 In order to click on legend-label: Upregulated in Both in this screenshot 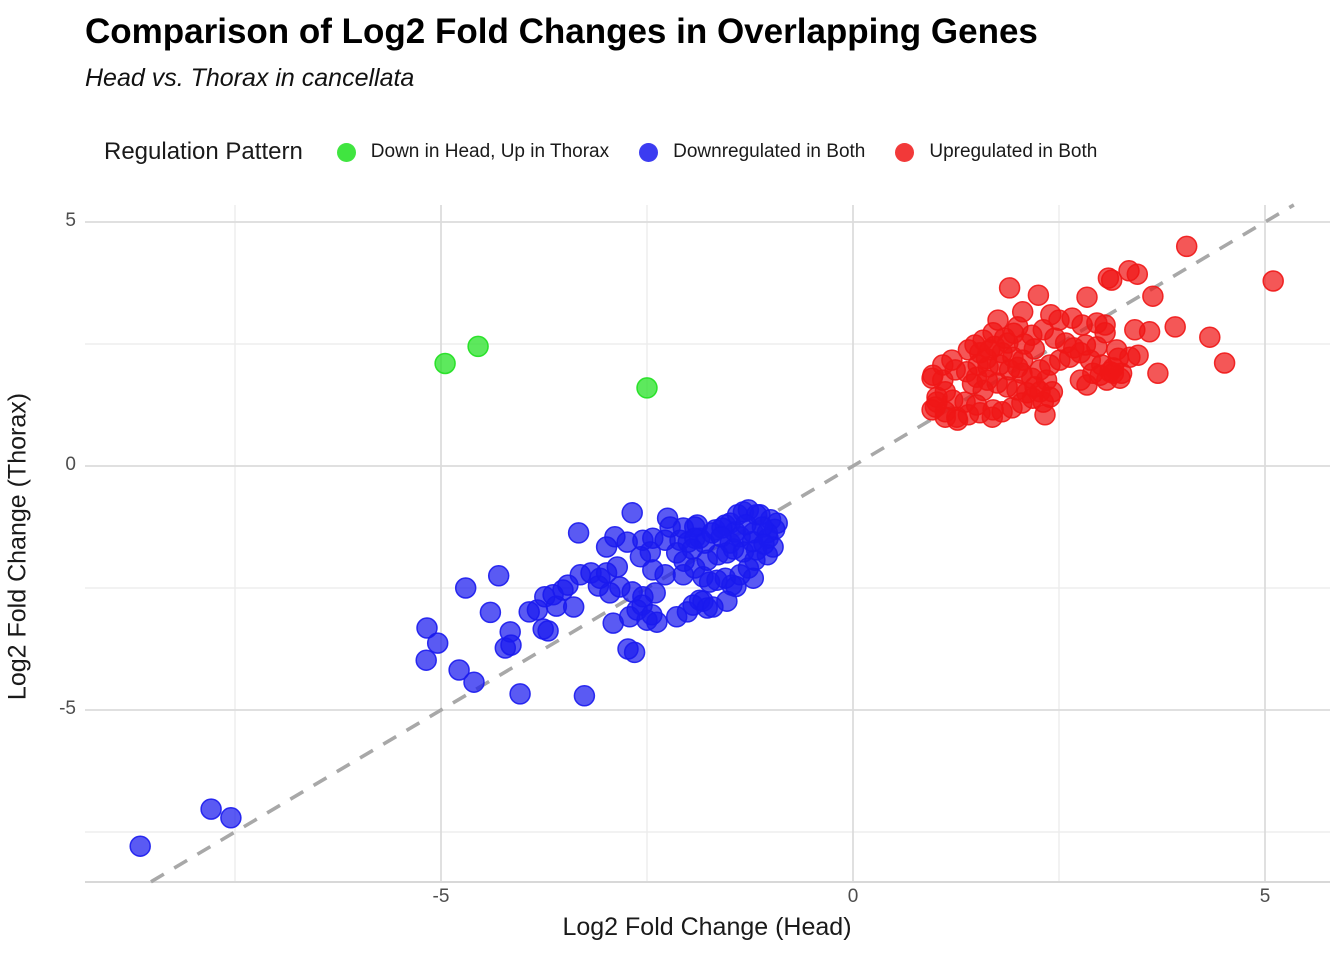, I will do `click(1013, 151)`.